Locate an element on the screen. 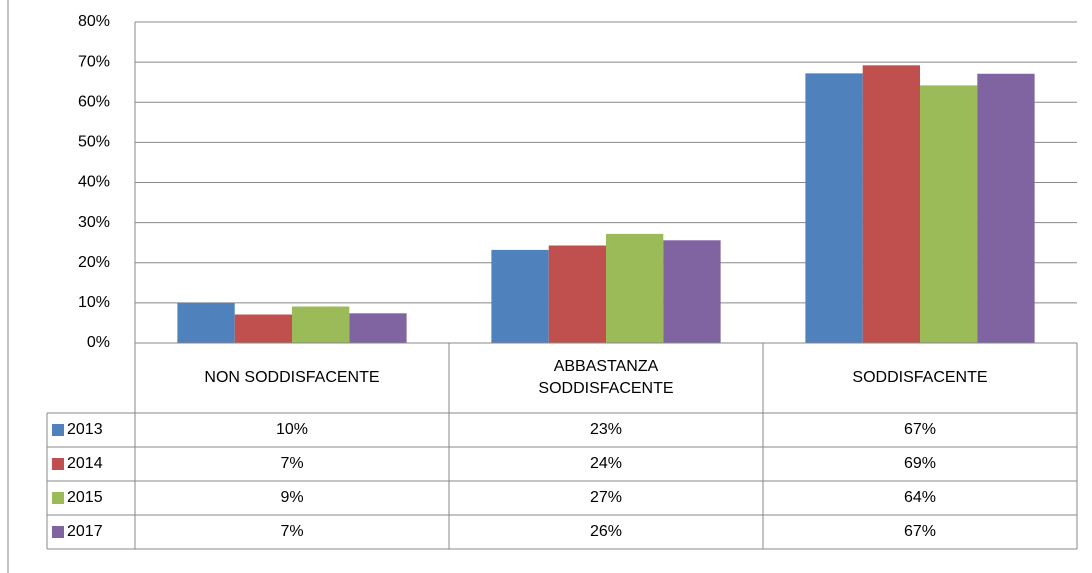 Image resolution: width=1092 pixels, height=573 pixels. table-value: 10% is located at coordinates (292, 429).